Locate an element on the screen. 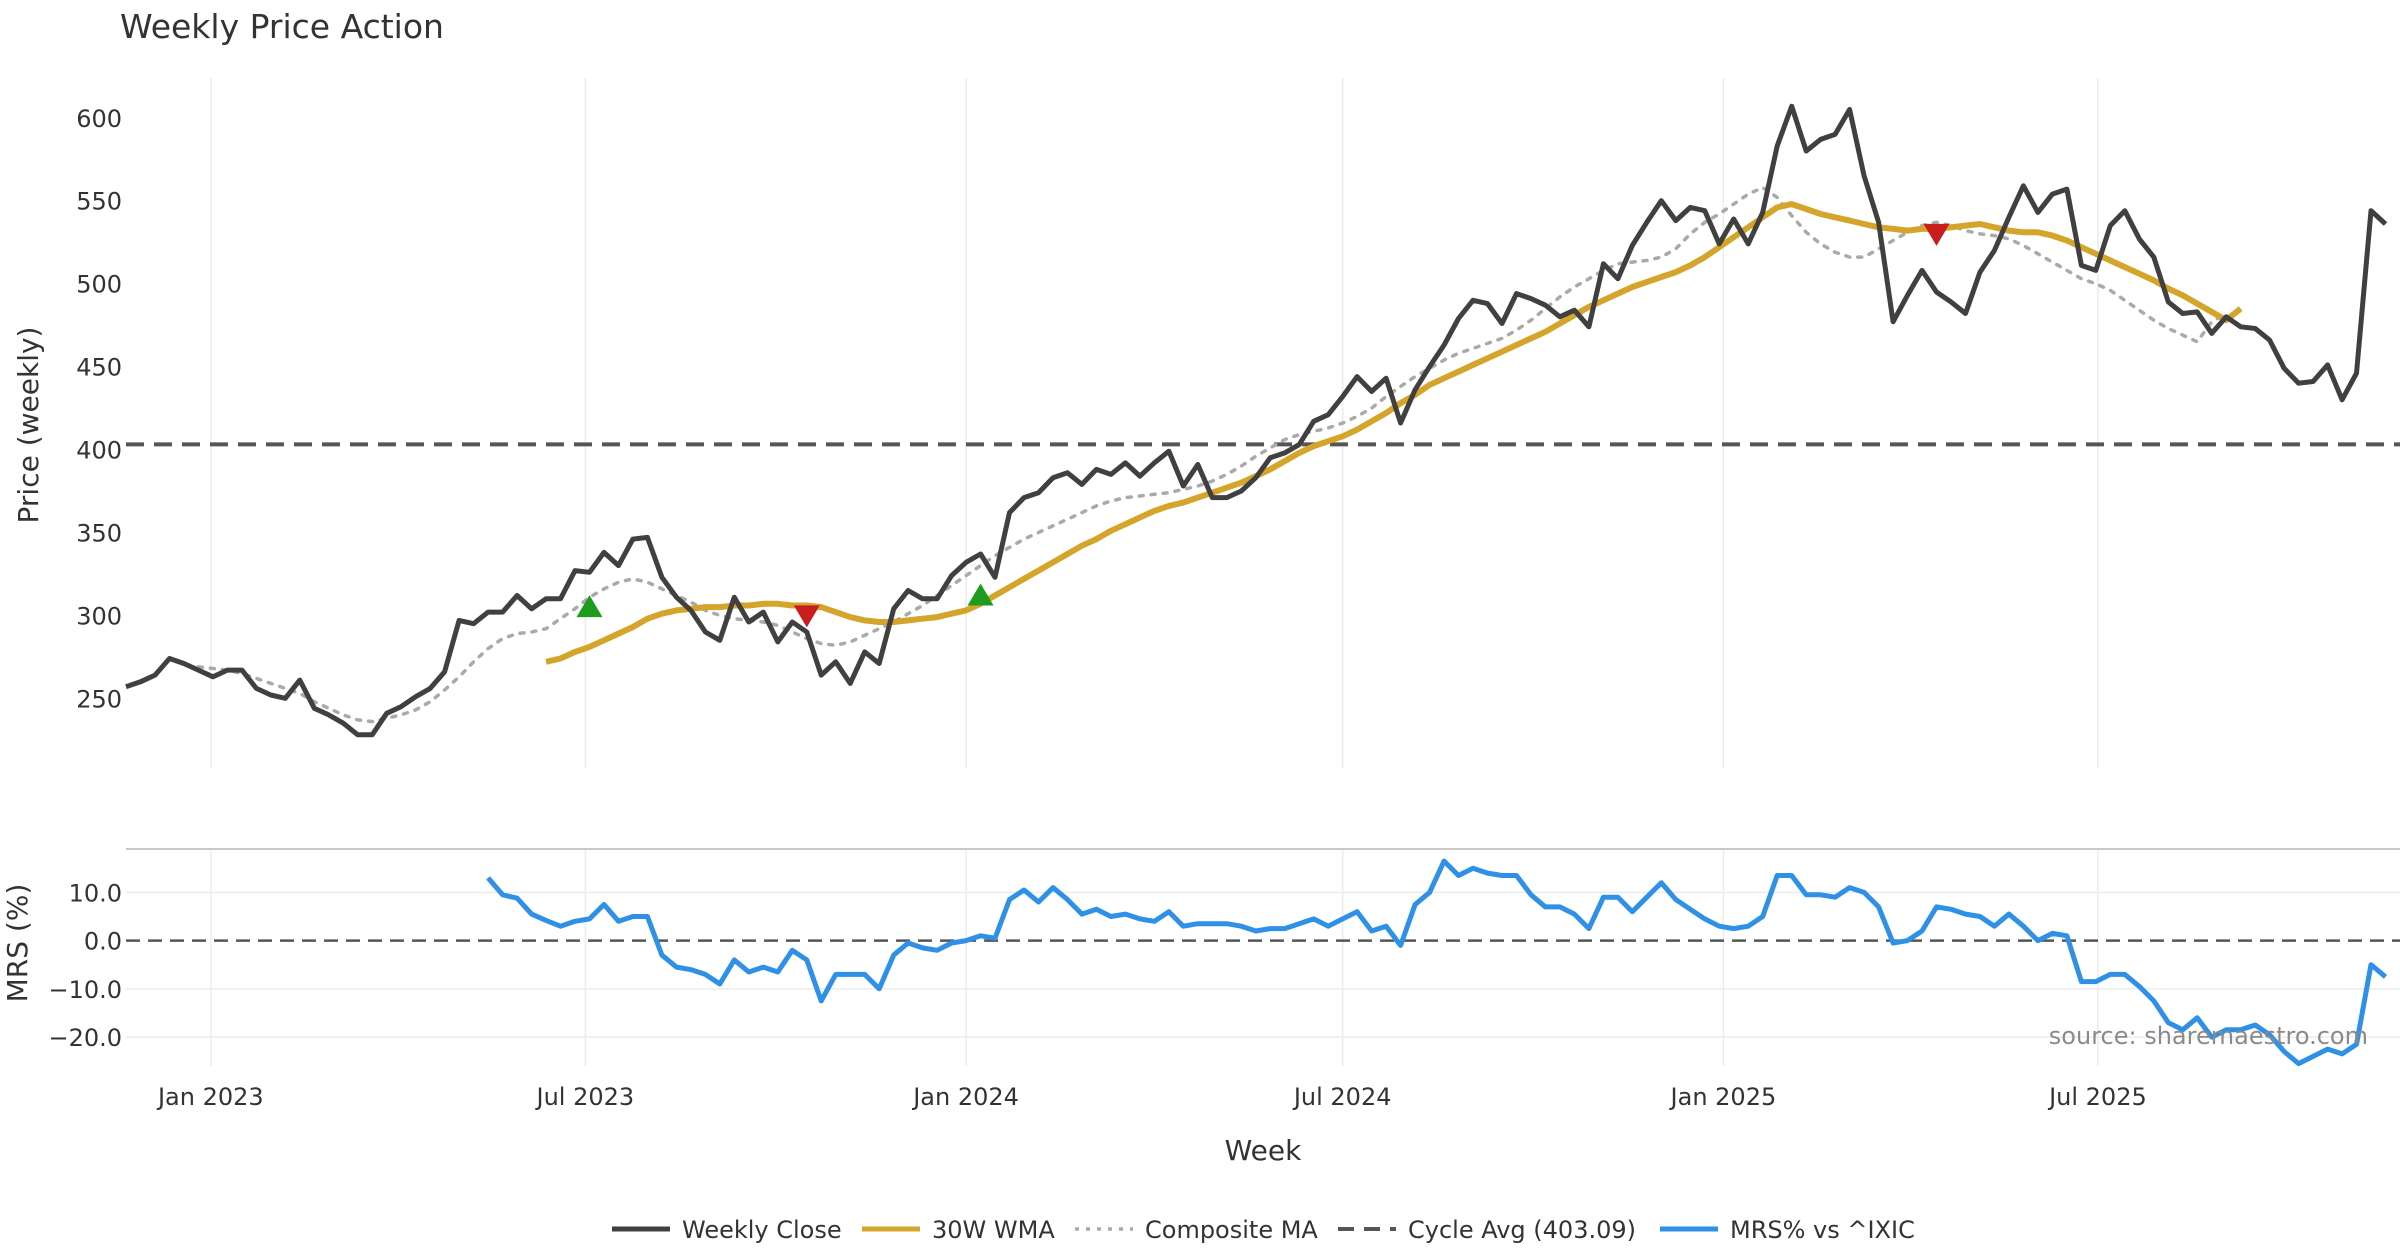 The width and height of the screenshot is (2400, 1260). price-y-tick-label: 250 is located at coordinates (99, 699).